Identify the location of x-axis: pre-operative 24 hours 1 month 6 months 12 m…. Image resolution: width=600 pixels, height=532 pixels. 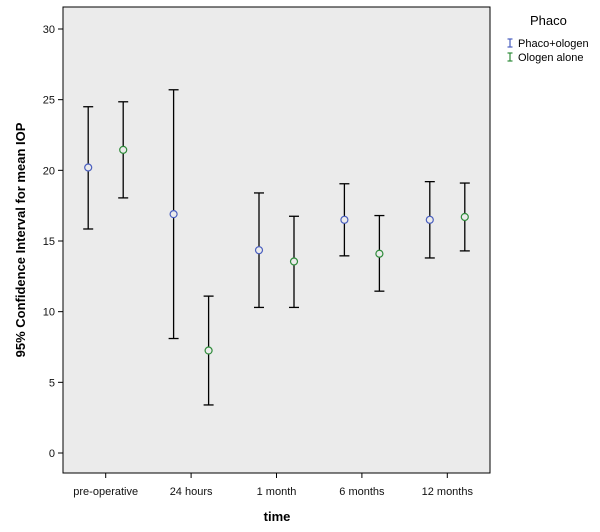
(273, 485).